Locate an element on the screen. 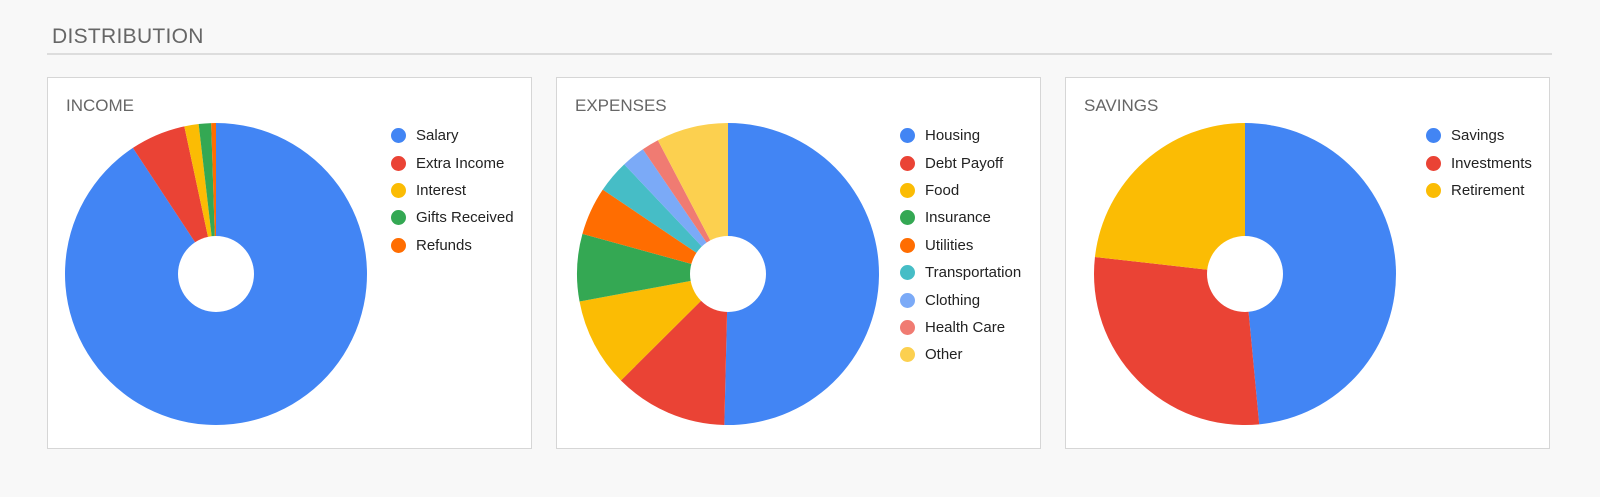 This screenshot has width=1600, height=497. legend-item-interest: Interest is located at coordinates (452, 190).